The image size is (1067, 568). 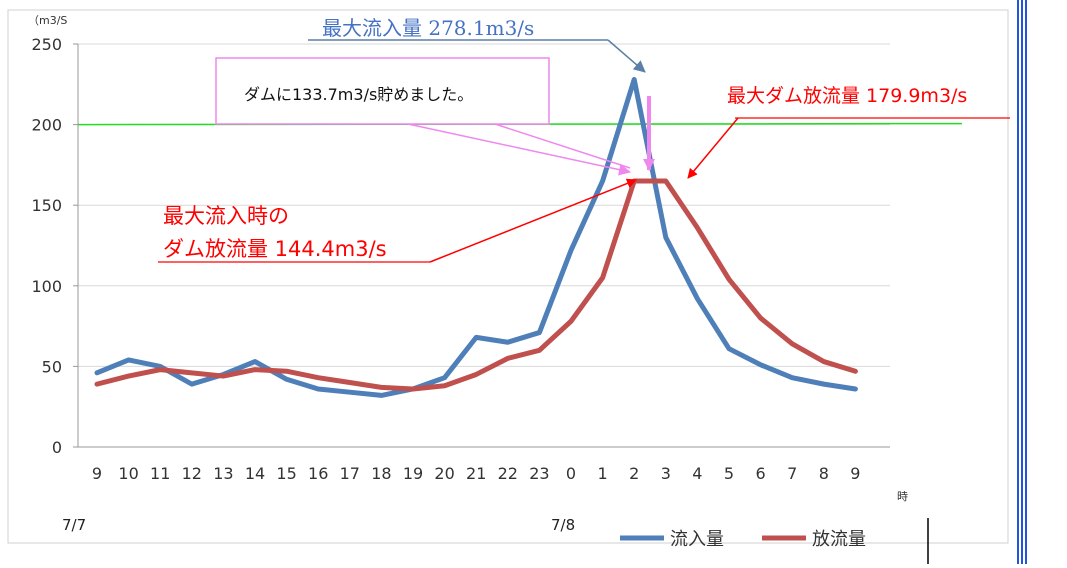 What do you see at coordinates (761, 473) in the screenshot?
I see `x-tick-21: 6` at bounding box center [761, 473].